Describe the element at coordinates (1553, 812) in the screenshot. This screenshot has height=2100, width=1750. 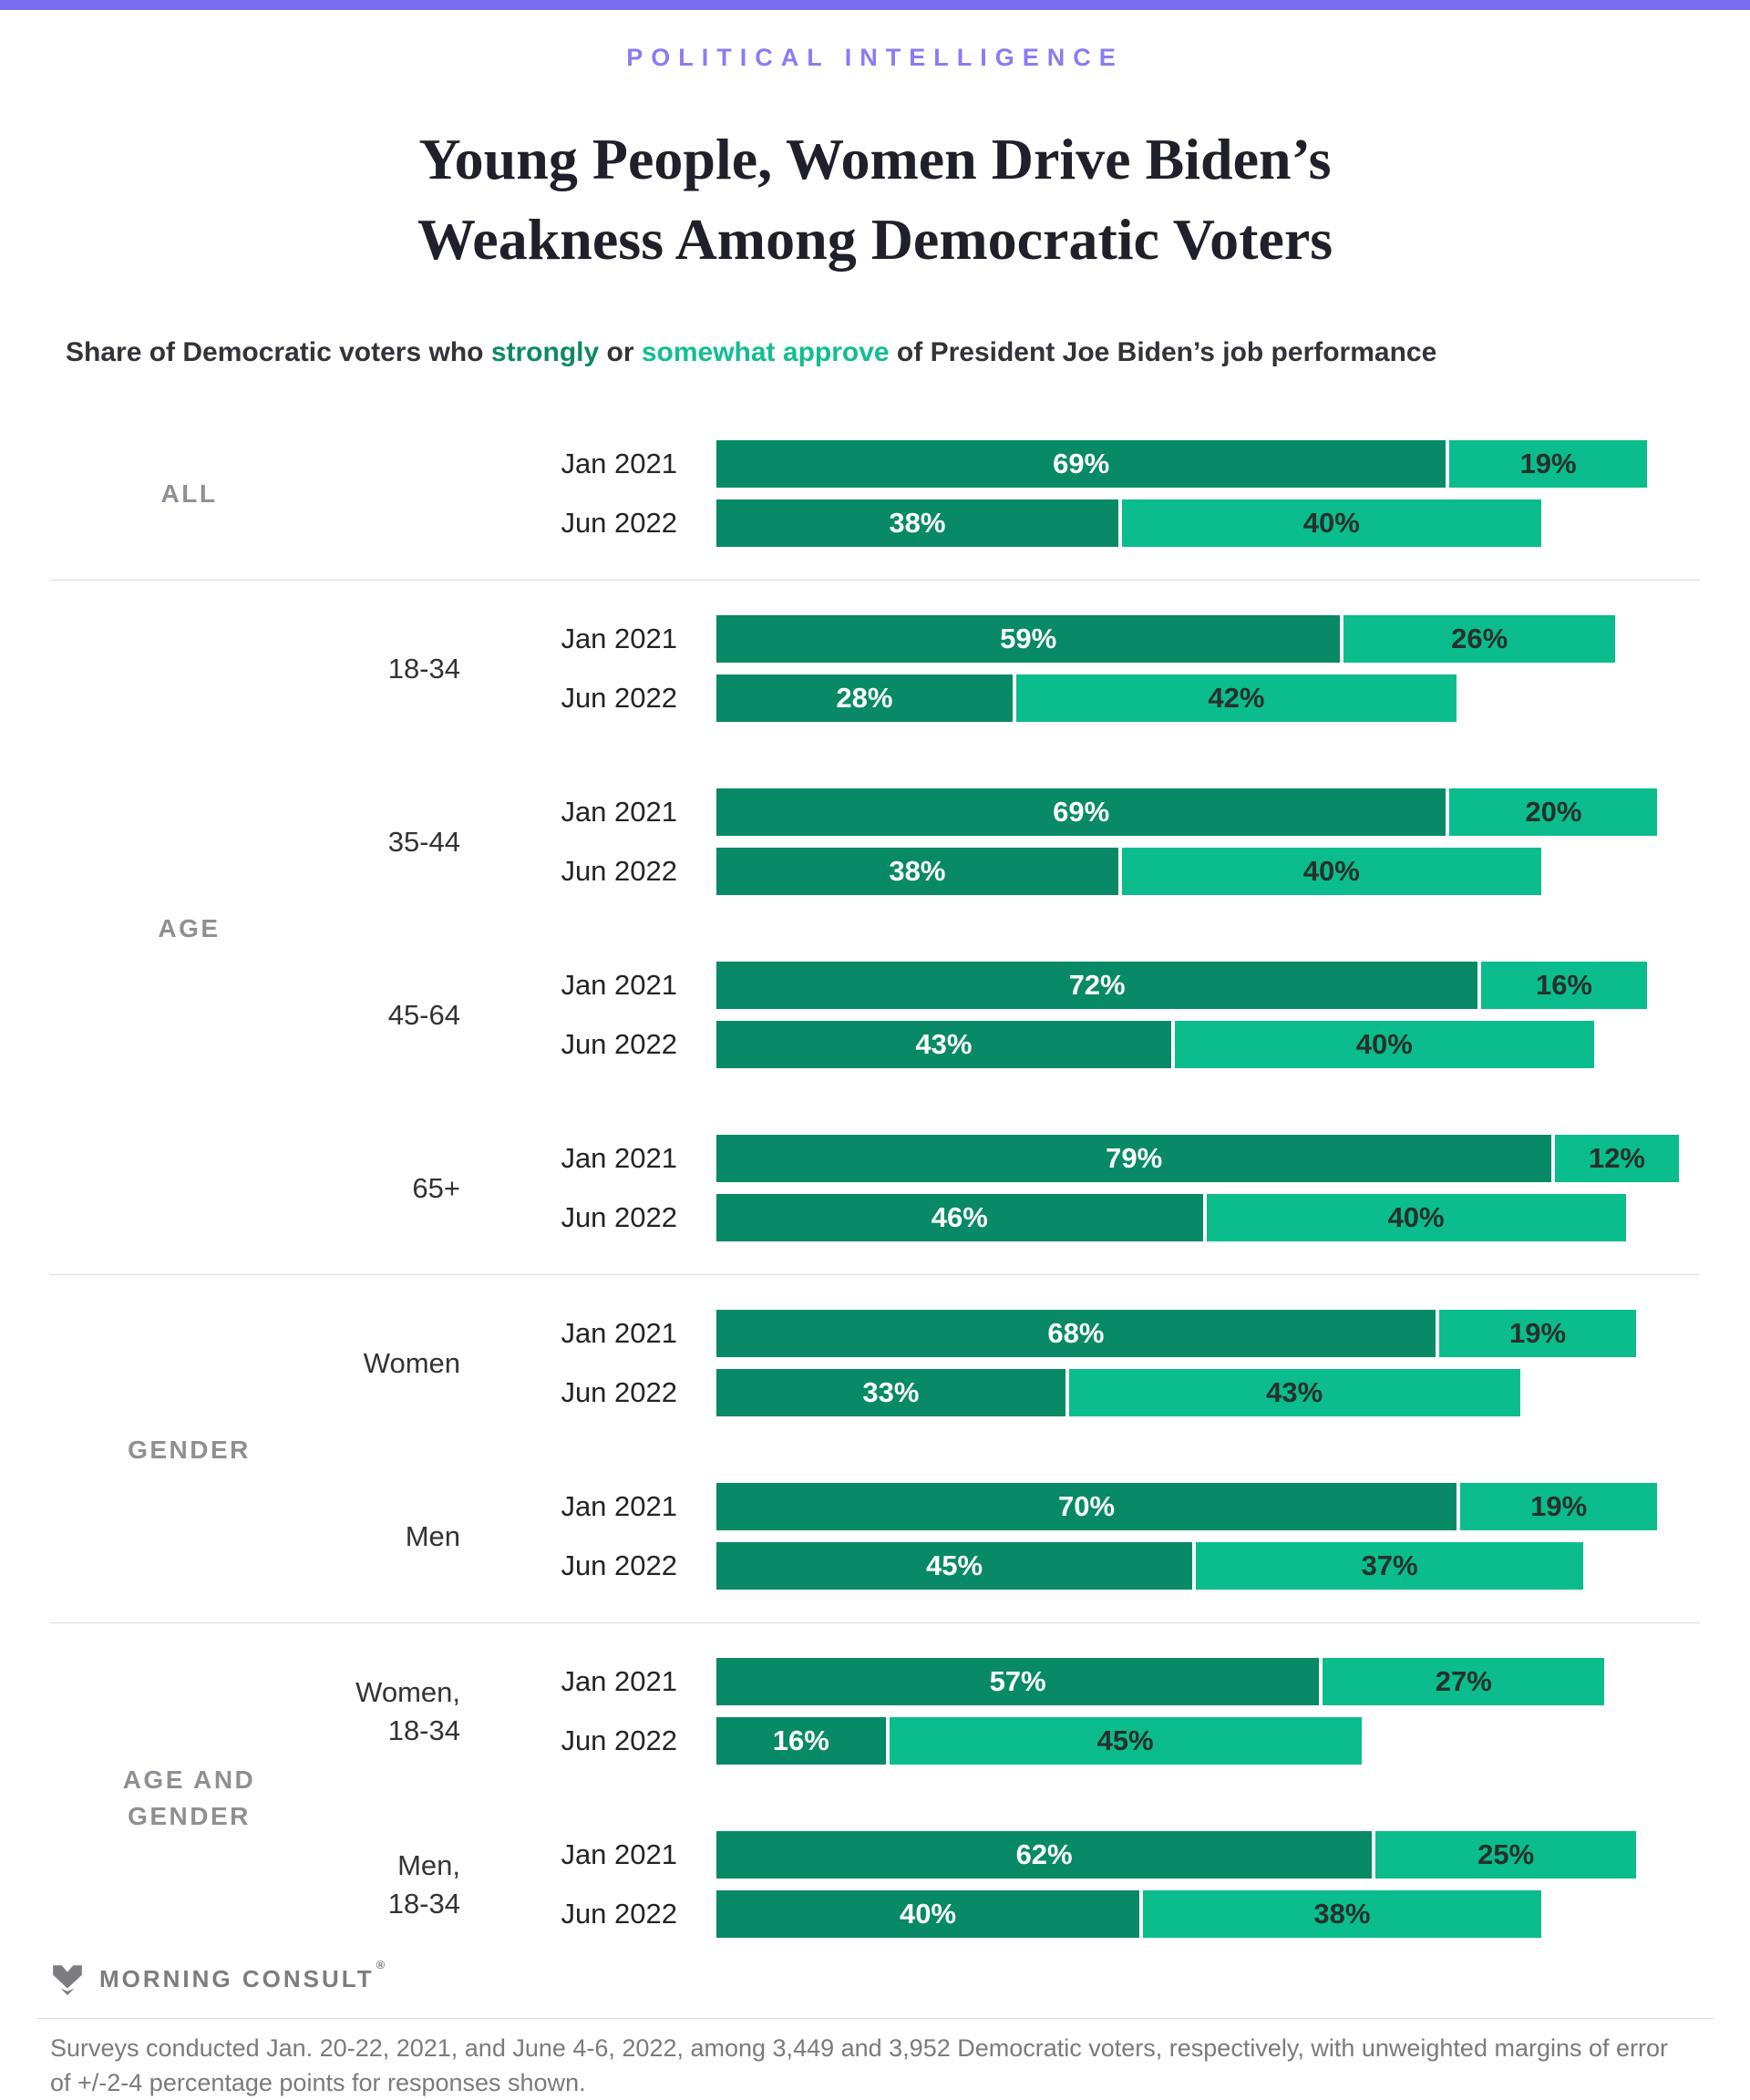
I see `segment-value-label: 20%` at that location.